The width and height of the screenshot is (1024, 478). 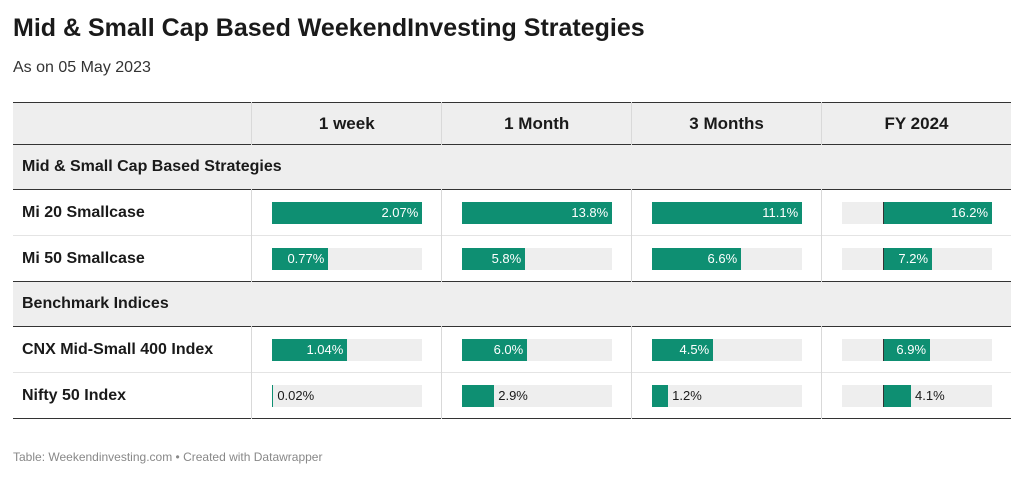 I want to click on bar-track: 0.02%, so click(x=347, y=395).